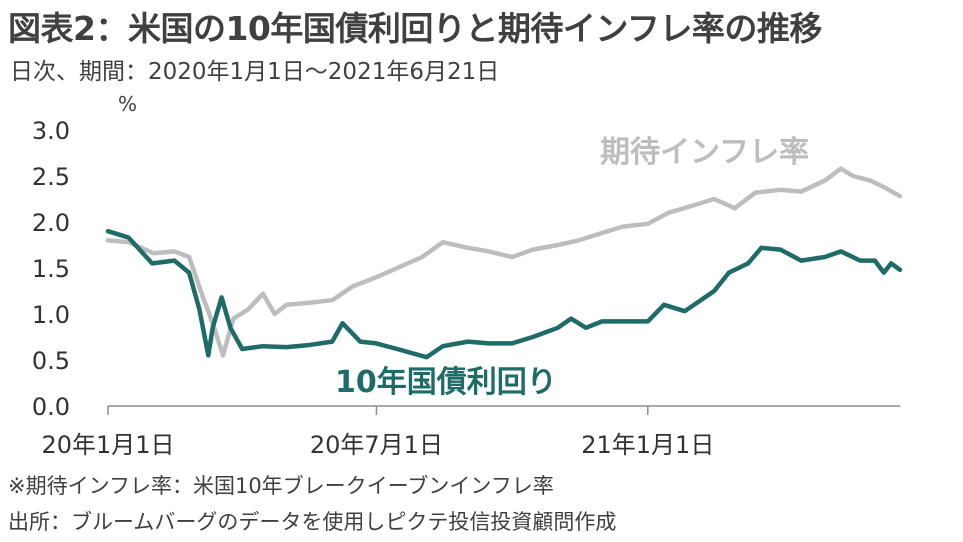  What do you see at coordinates (281, 486) in the screenshot?
I see `footnote-expected-inflation: ※期待インフレ率：米国10年ブレークイーブンインフレ率` at bounding box center [281, 486].